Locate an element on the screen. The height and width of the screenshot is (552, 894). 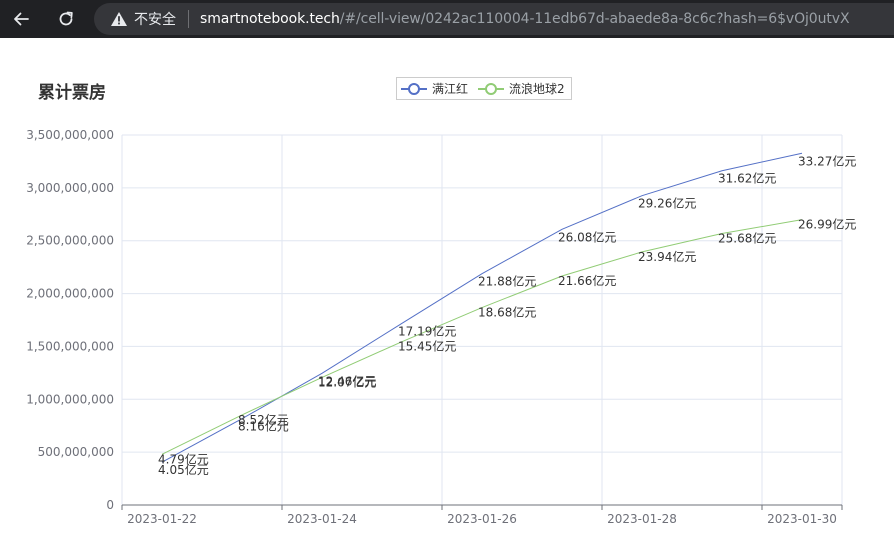
y-tick-label: 0 is located at coordinates (110, 505).